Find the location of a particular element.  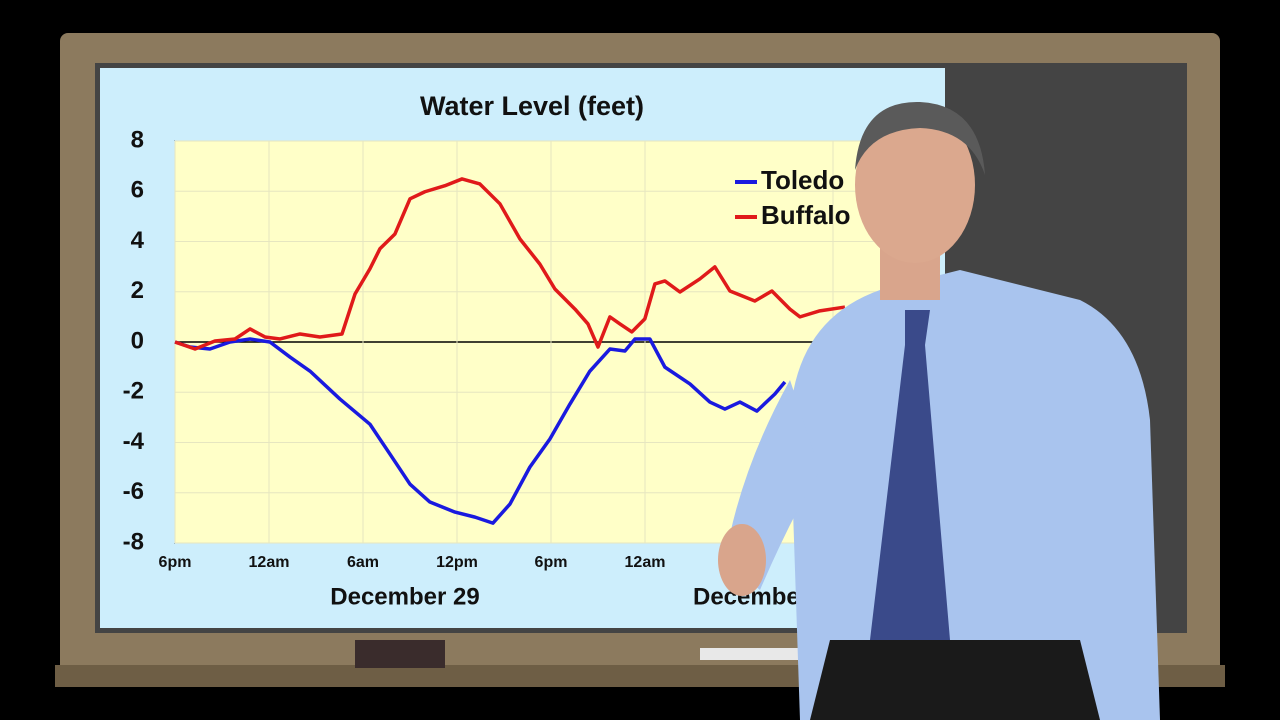

x-tick-label: 6am is located at coordinates (363, 562).